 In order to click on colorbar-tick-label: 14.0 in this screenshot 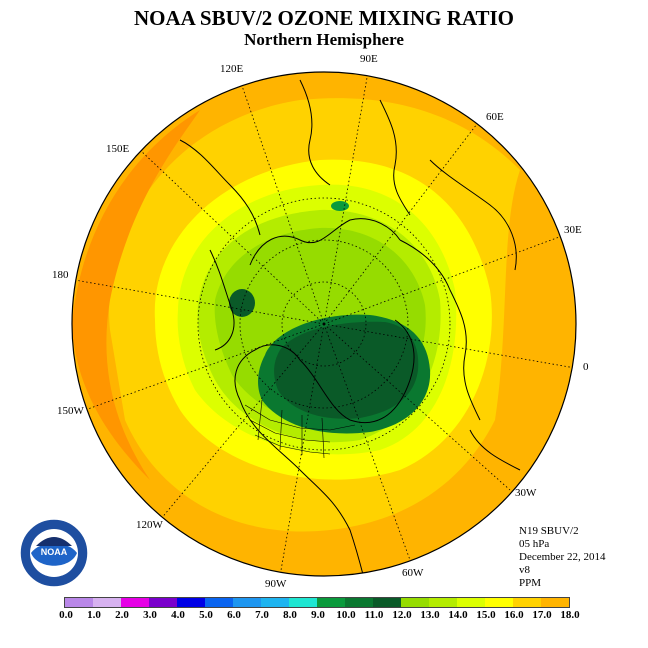, I will do `click(458, 615)`.